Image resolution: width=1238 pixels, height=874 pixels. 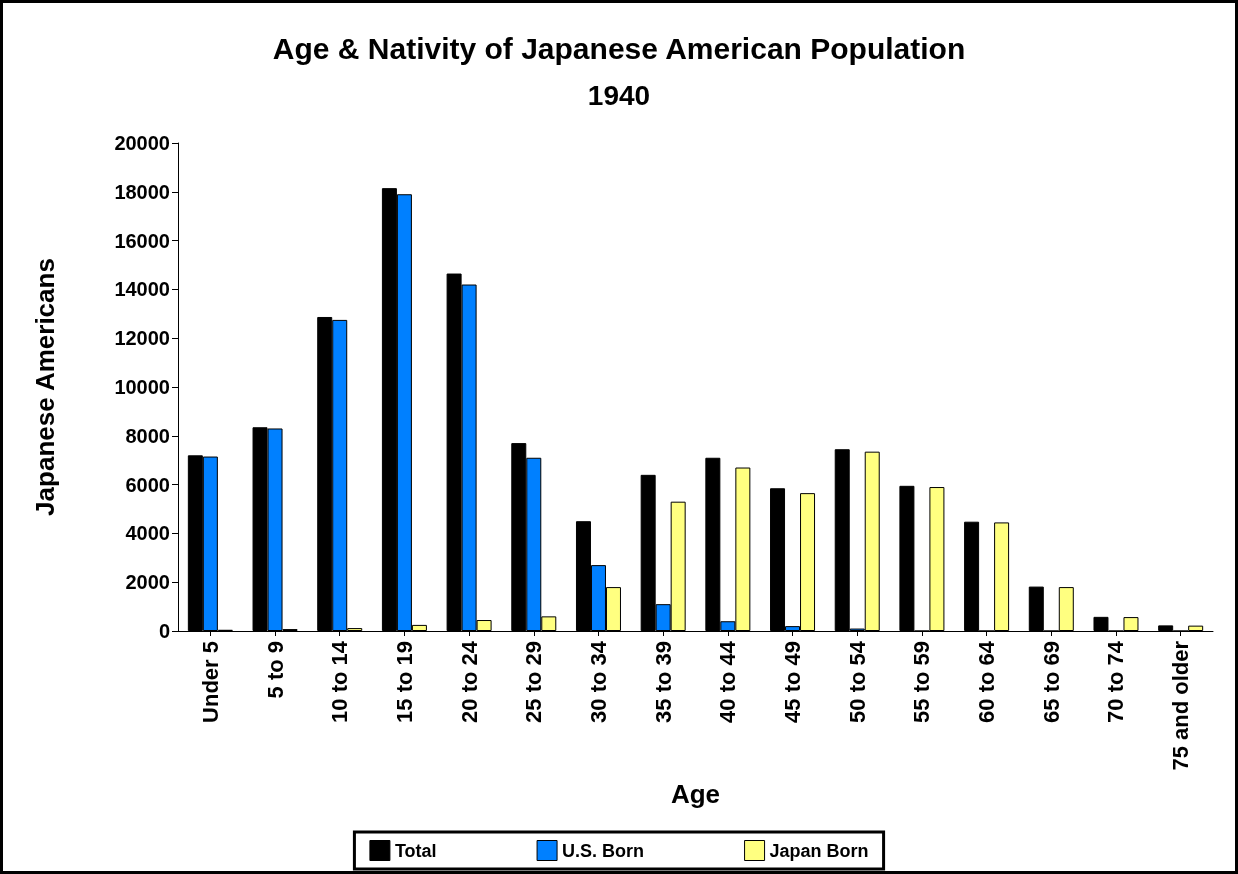 I want to click on x-tick-label: Under 5, so click(x=210, y=682).